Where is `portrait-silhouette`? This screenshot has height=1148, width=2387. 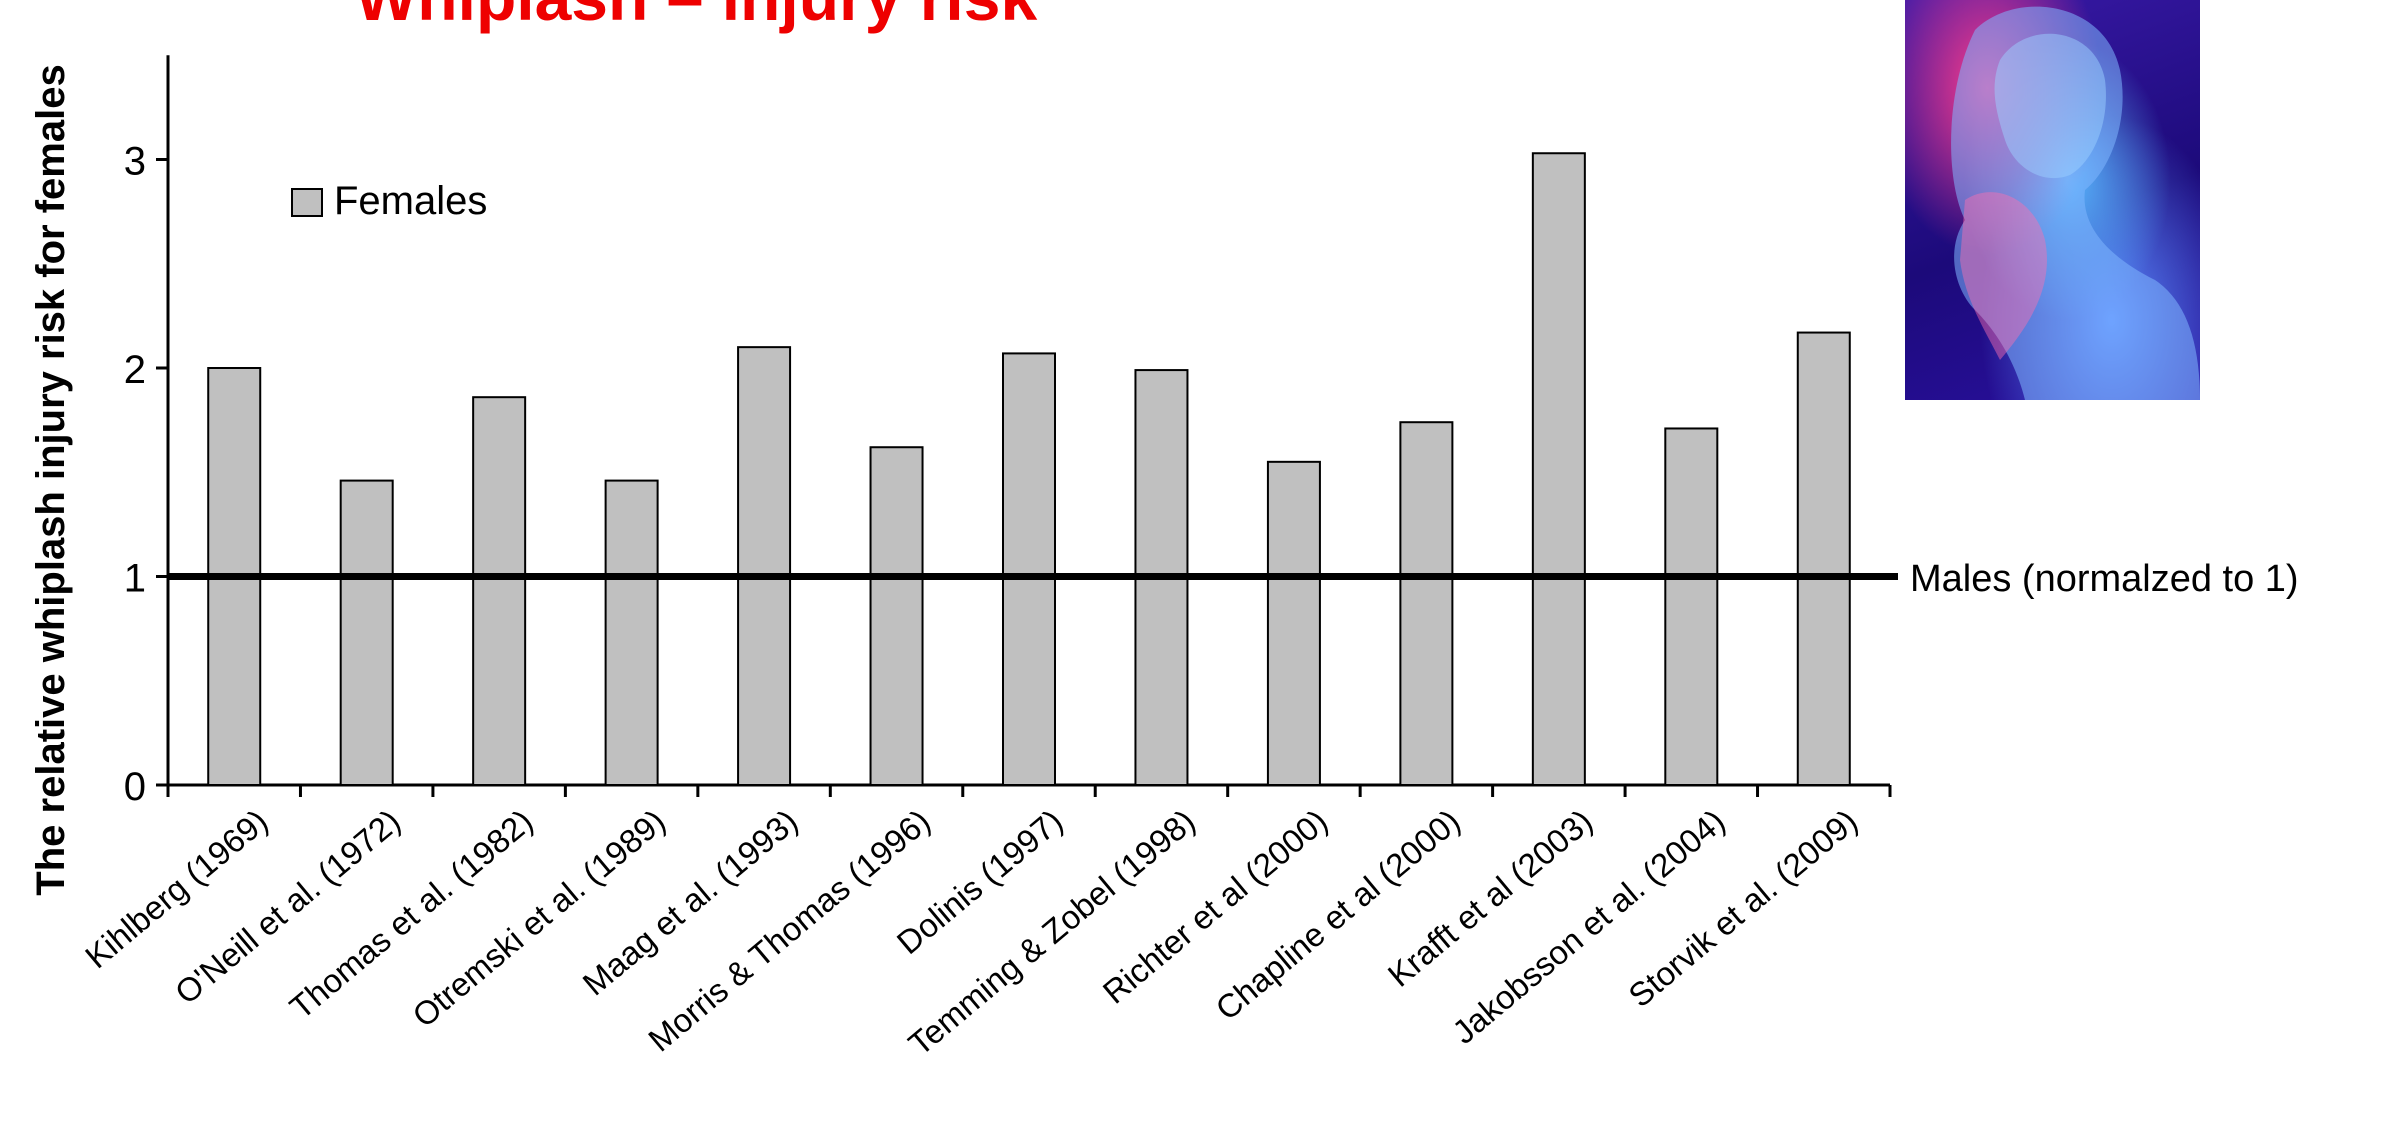
portrait-silhouette is located at coordinates (2075, 203).